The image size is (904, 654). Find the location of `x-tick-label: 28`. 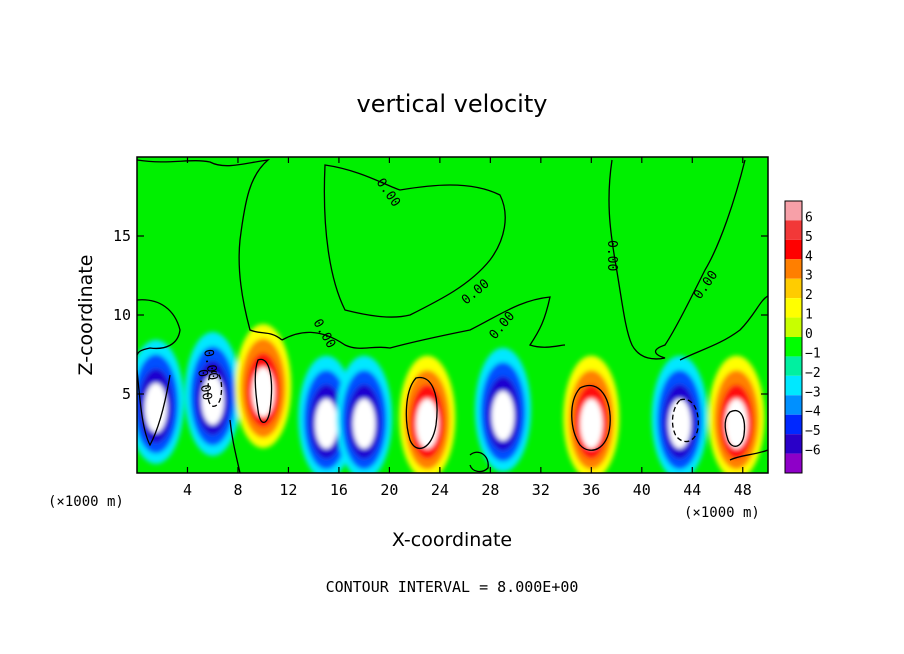

x-tick-label: 28 is located at coordinates (490, 490).